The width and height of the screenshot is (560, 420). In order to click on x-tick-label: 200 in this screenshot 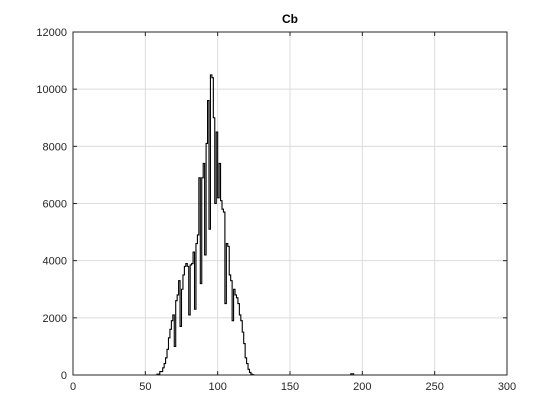, I will do `click(362, 387)`.